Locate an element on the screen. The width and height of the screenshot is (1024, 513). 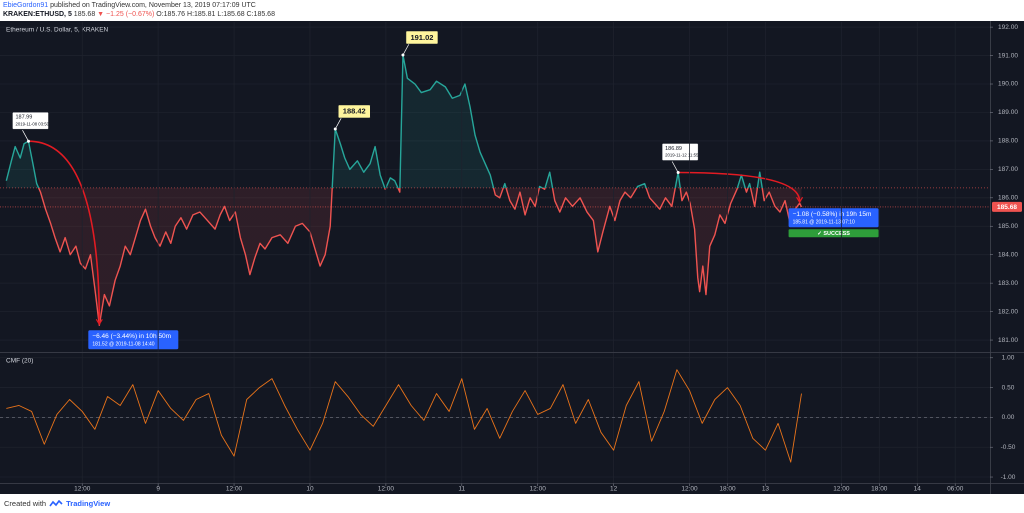
y-tick-label: 182.00 is located at coordinates (1008, 311).